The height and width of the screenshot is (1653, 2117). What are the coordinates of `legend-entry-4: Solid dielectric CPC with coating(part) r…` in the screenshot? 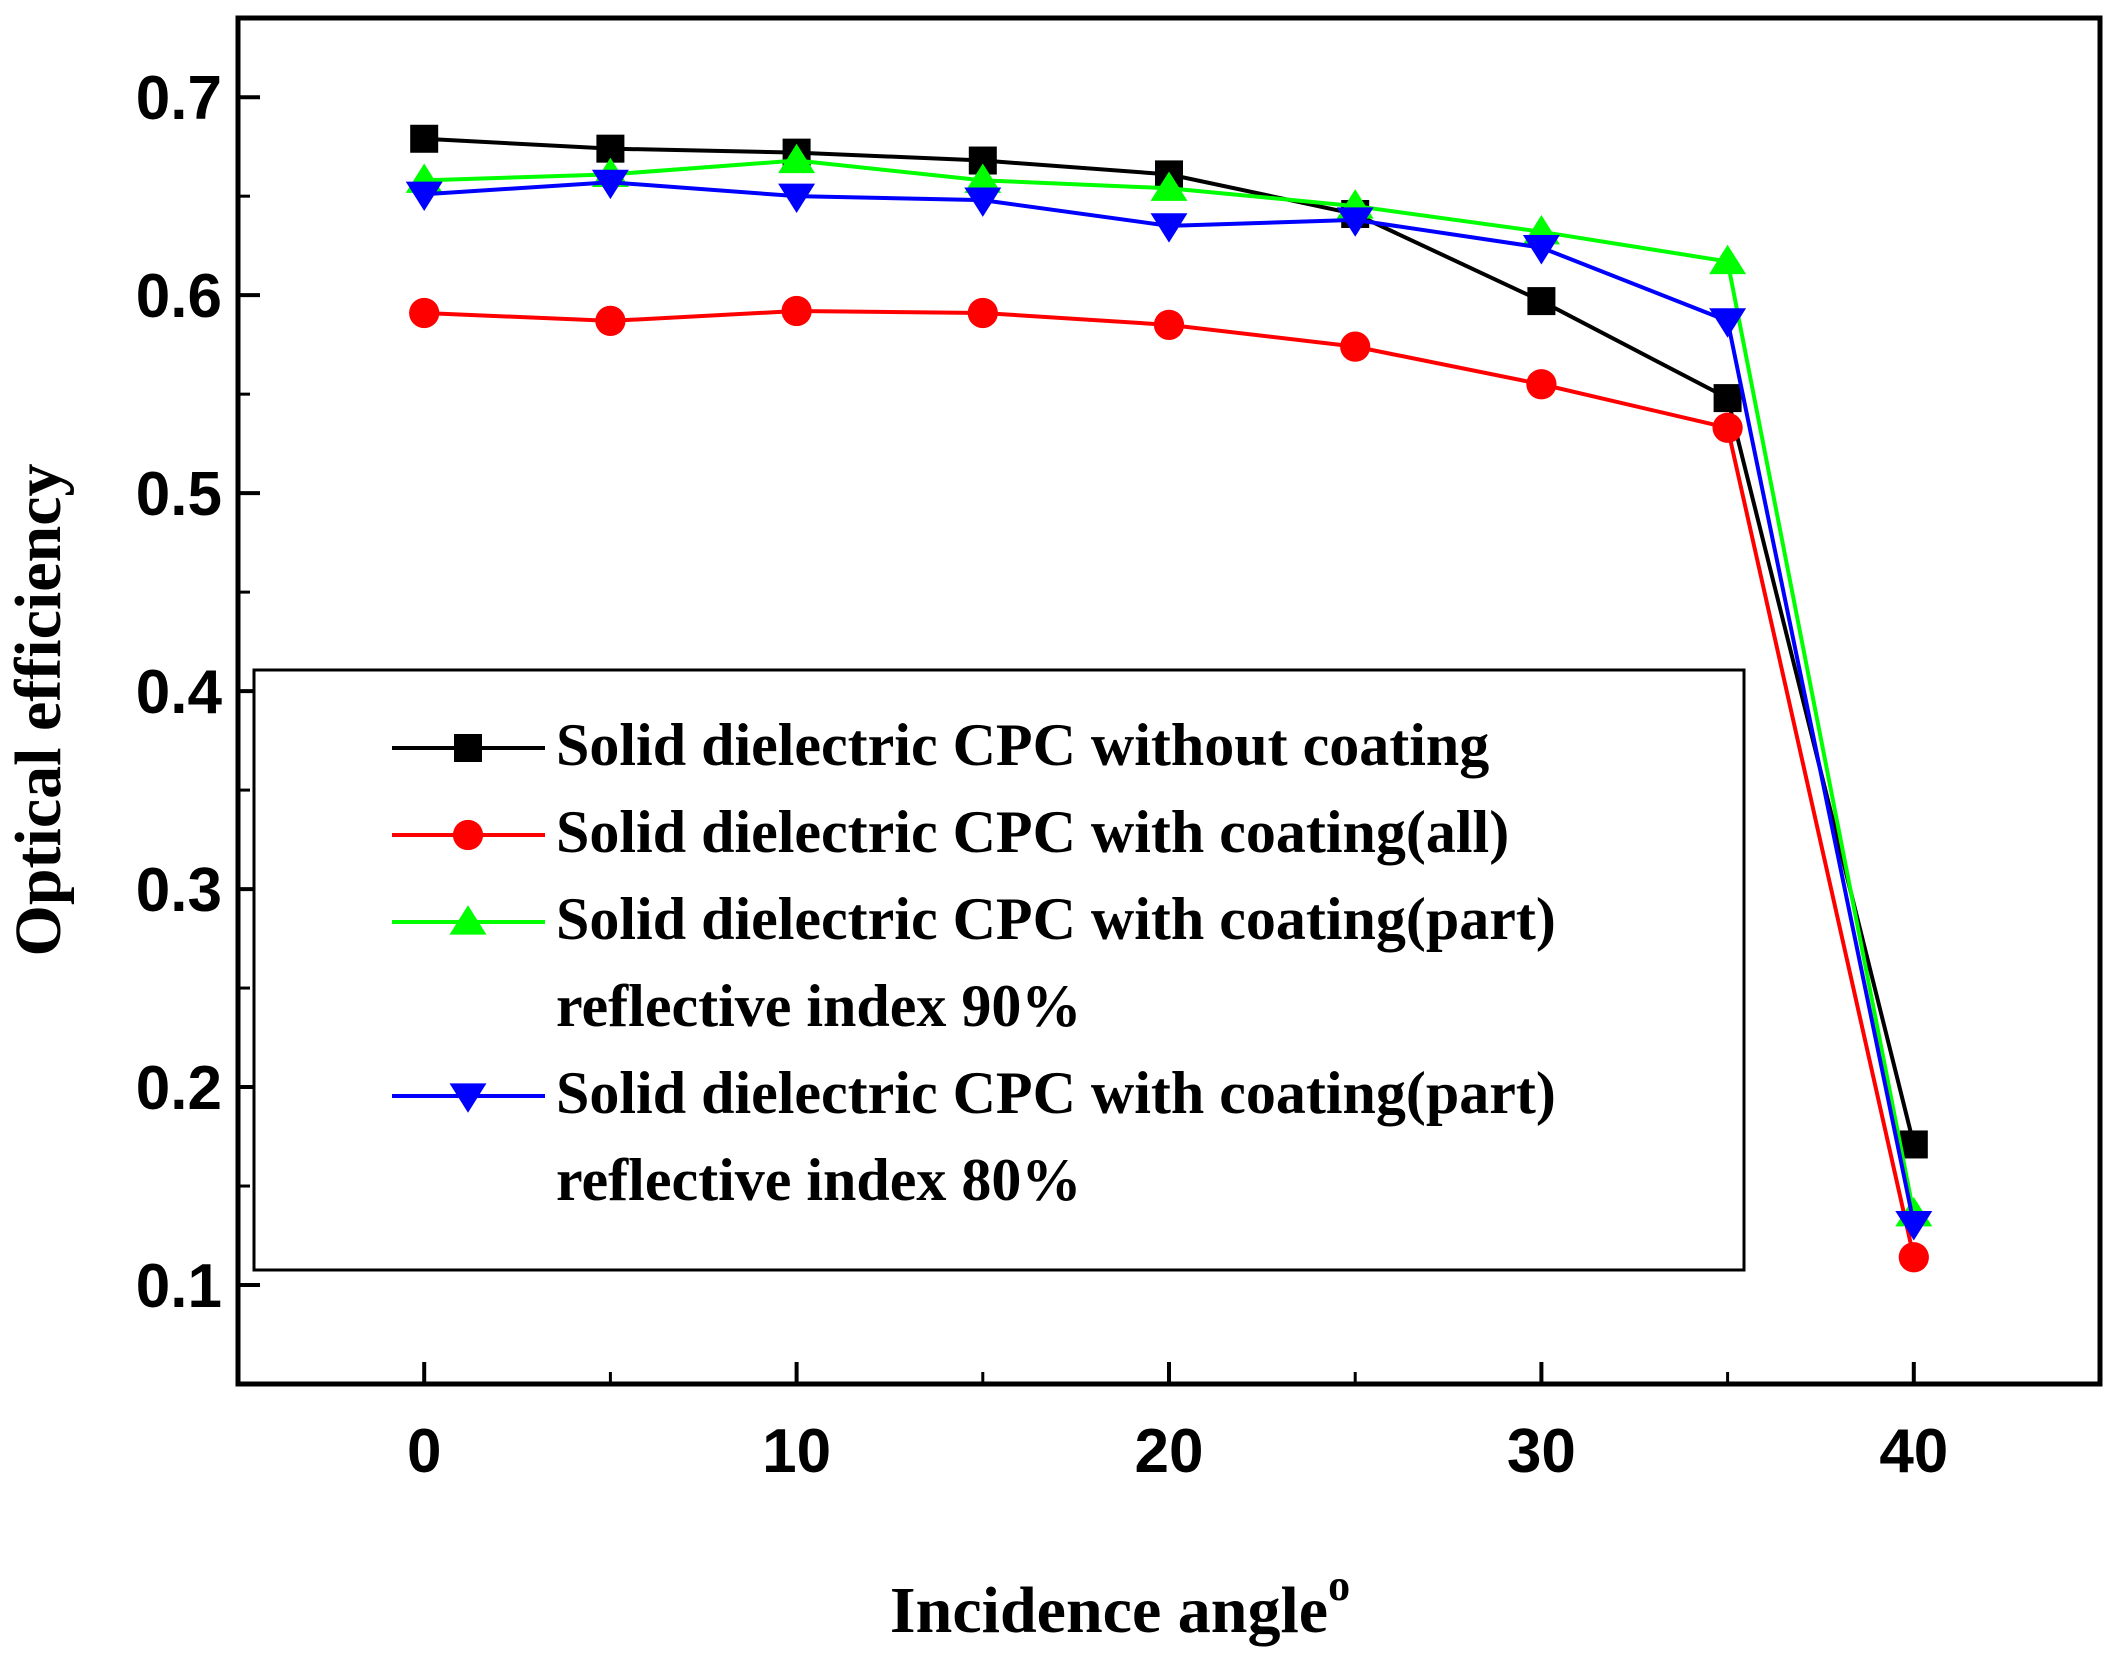 It's located at (974, 1136).